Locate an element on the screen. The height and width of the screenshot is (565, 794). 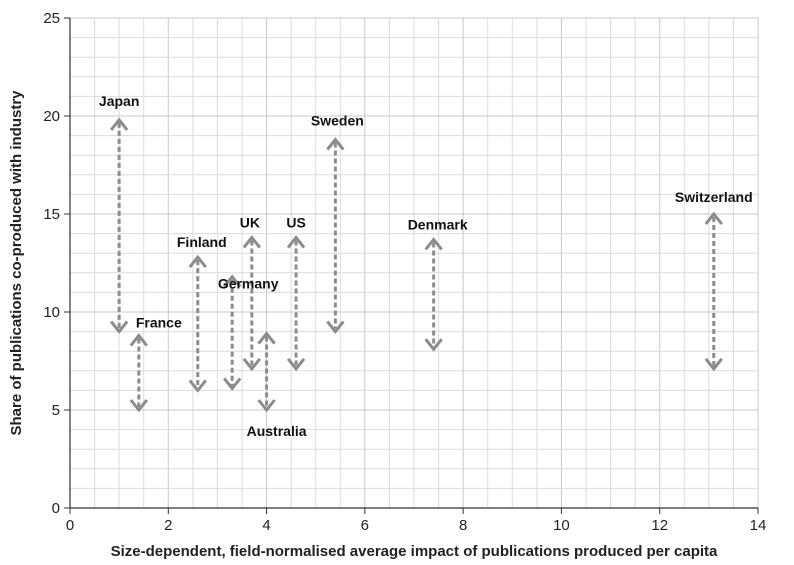
x-tick-label: 14 is located at coordinates (758, 525).